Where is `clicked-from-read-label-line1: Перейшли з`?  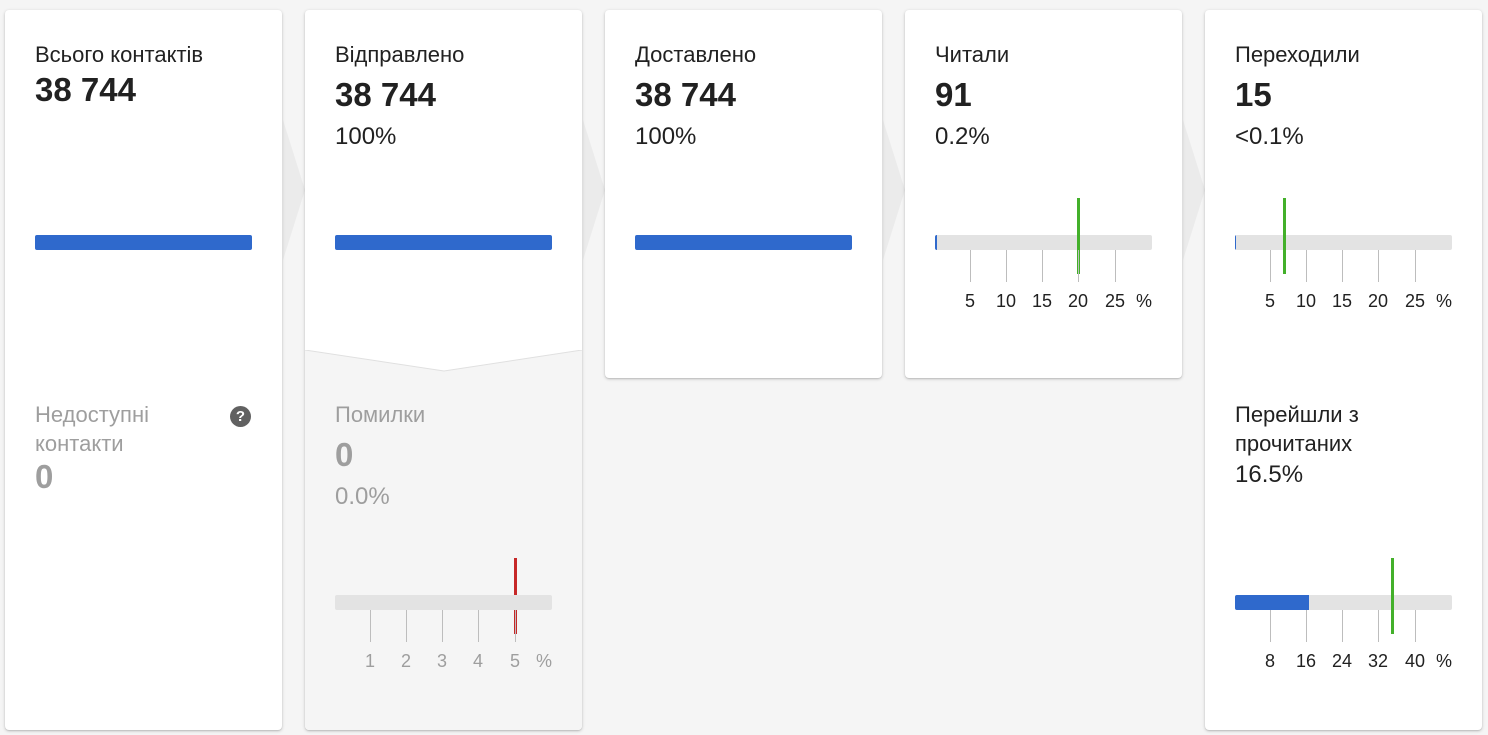
clicked-from-read-label-line1: Перейшли з is located at coordinates (1297, 414).